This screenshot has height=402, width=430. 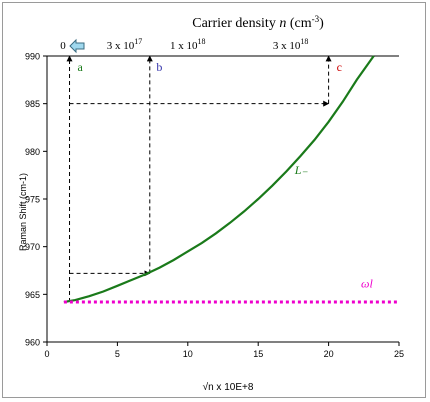 I want to click on top-tick-label: 3 x 10¹⁷, so click(x=125, y=44).